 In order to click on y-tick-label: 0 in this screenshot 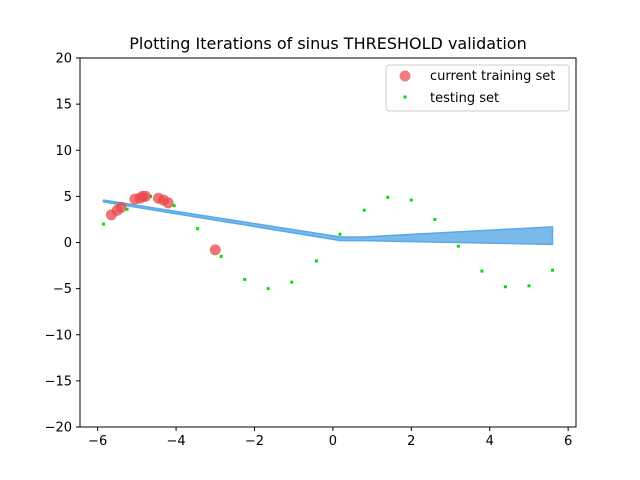, I will do `click(68, 243)`.